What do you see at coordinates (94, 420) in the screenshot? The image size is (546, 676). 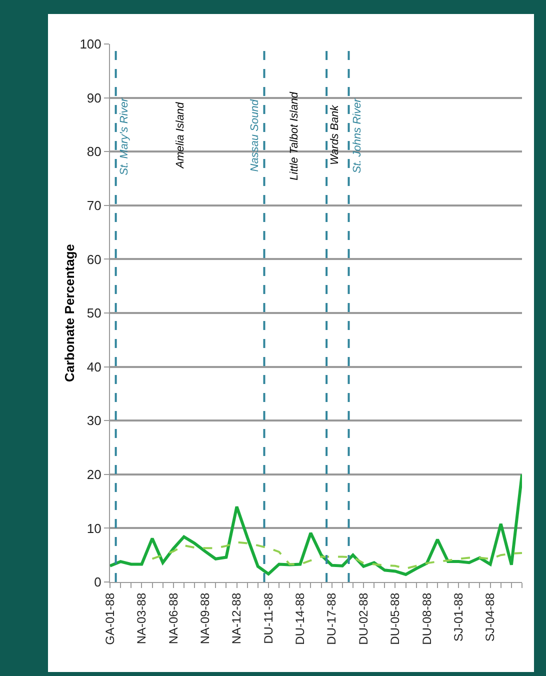 I see `y-tick-label: 30` at bounding box center [94, 420].